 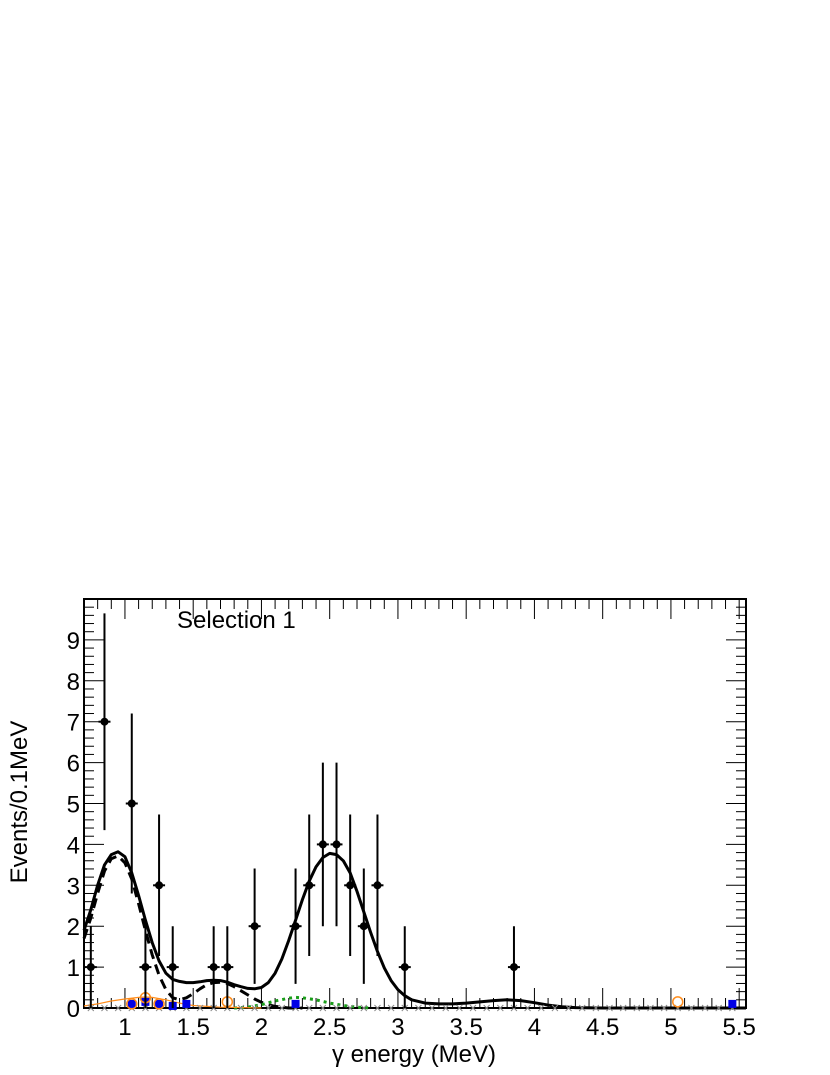 I want to click on annotation-label: Selection 1, so click(x=236, y=620).